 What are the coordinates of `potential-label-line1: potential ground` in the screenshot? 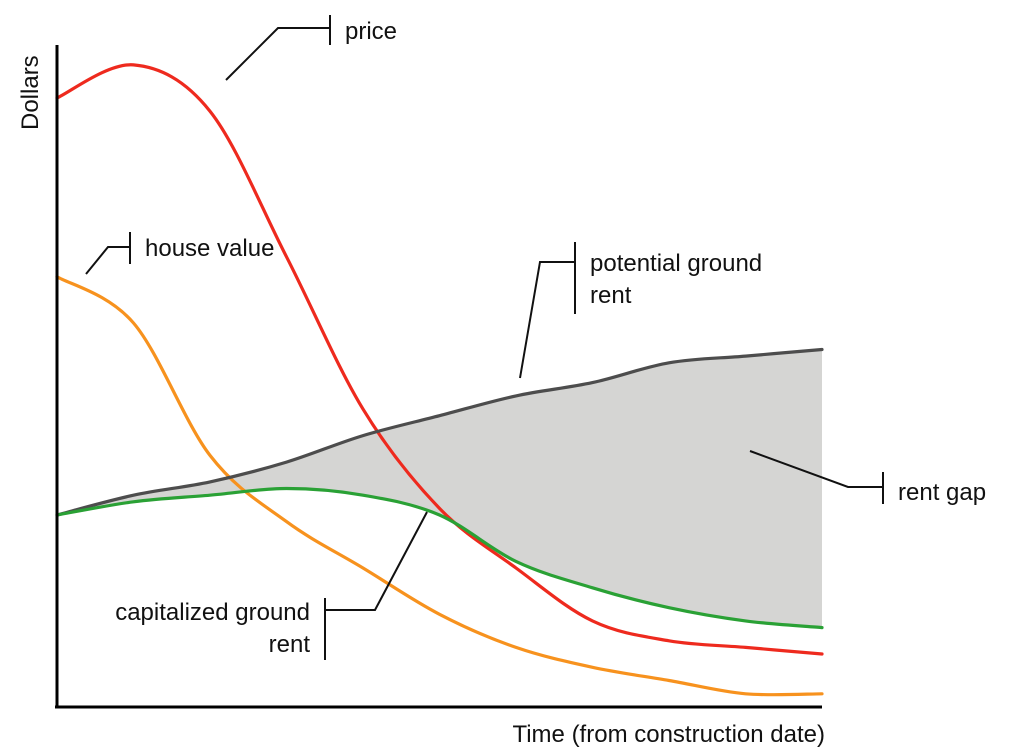 It's located at (676, 263).